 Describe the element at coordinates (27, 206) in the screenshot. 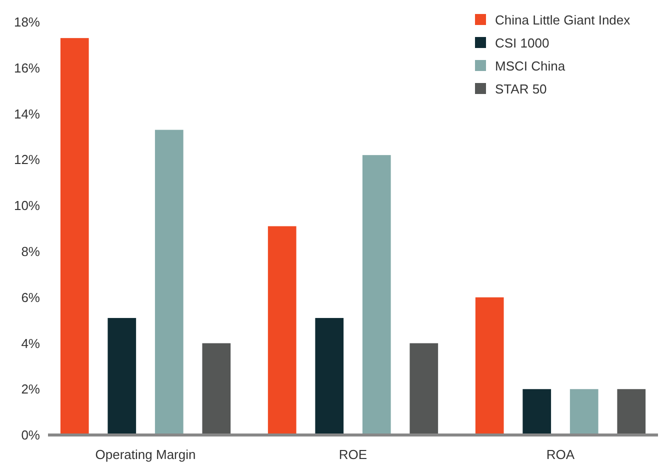

I see `y-tick-label: 10%` at that location.